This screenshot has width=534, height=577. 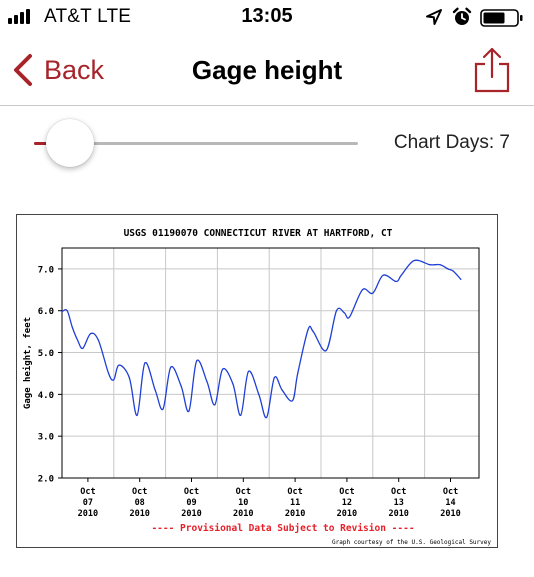 I want to click on x-tick-label: 13, so click(x=399, y=503).